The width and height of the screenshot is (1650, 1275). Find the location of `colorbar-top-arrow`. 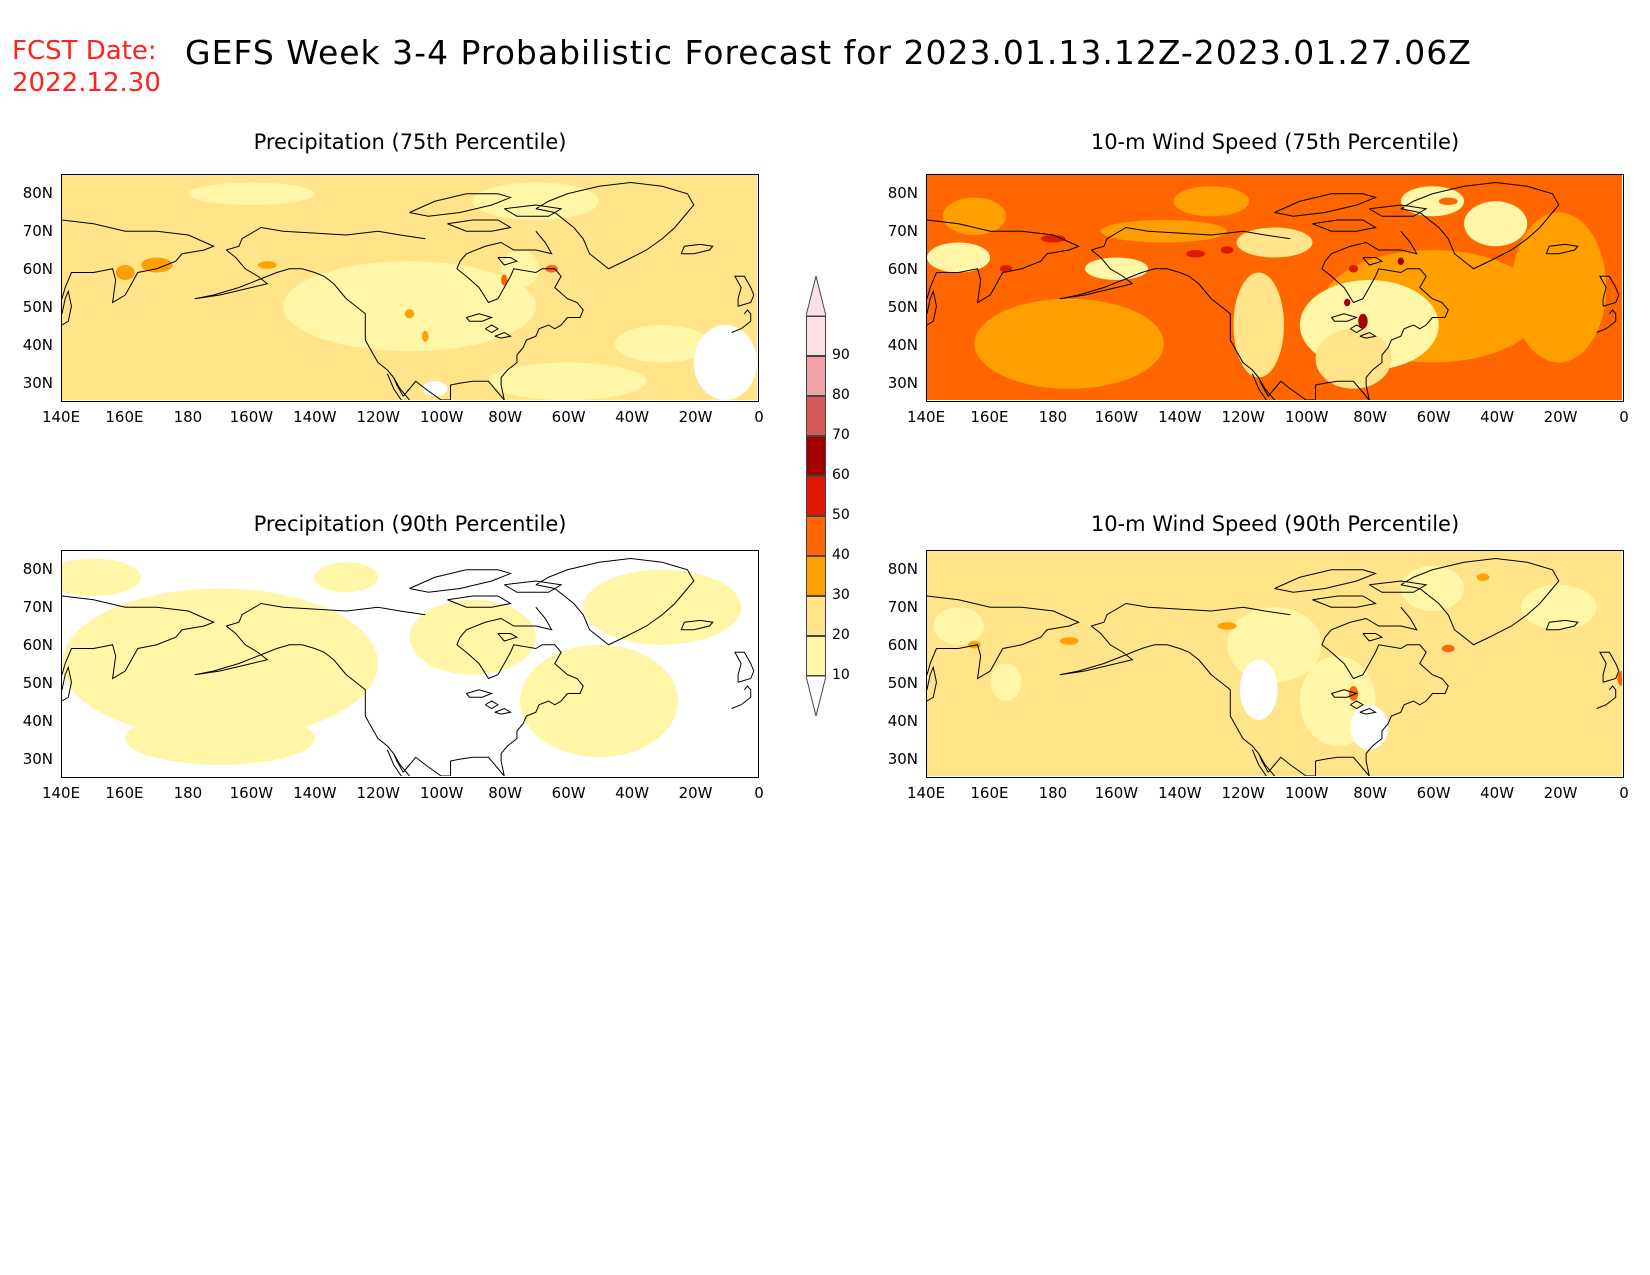

colorbar-top-arrow is located at coordinates (816, 296).